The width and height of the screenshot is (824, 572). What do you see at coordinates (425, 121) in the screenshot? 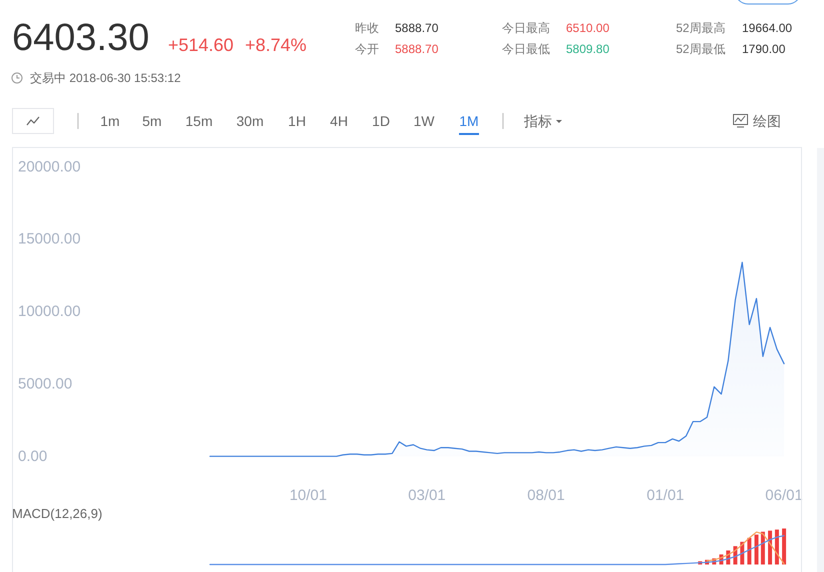
I see `text: 1W` at bounding box center [425, 121].